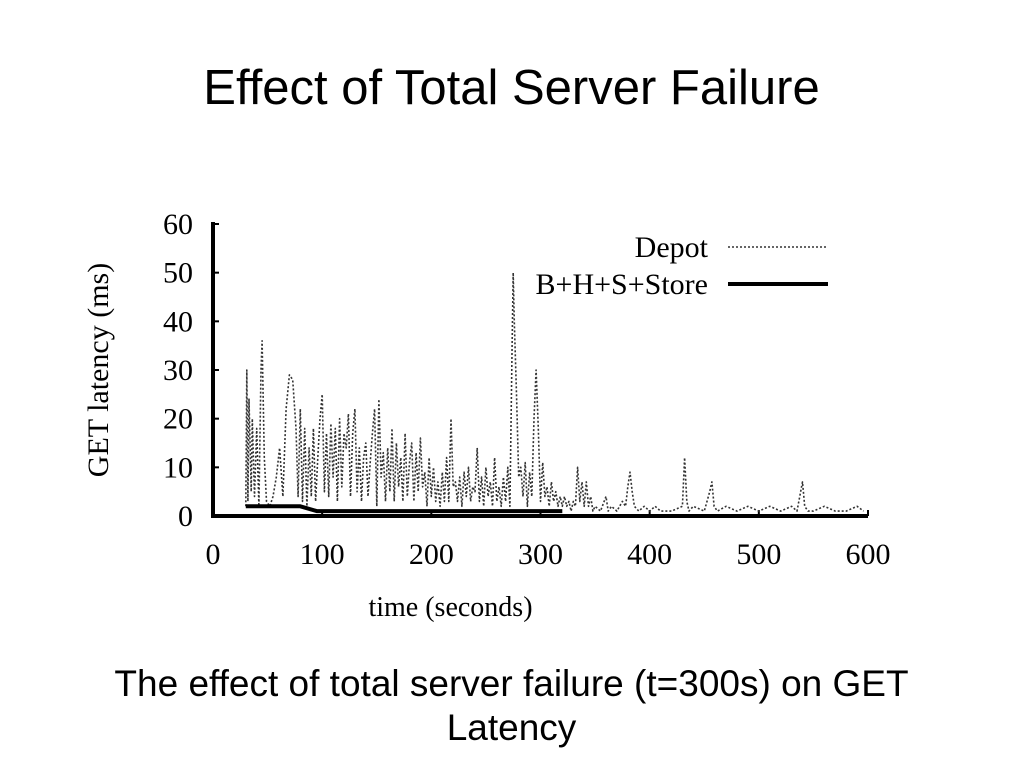 This screenshot has height=767, width=1023. What do you see at coordinates (213, 554) in the screenshot?
I see `x-tick-label: 0` at bounding box center [213, 554].